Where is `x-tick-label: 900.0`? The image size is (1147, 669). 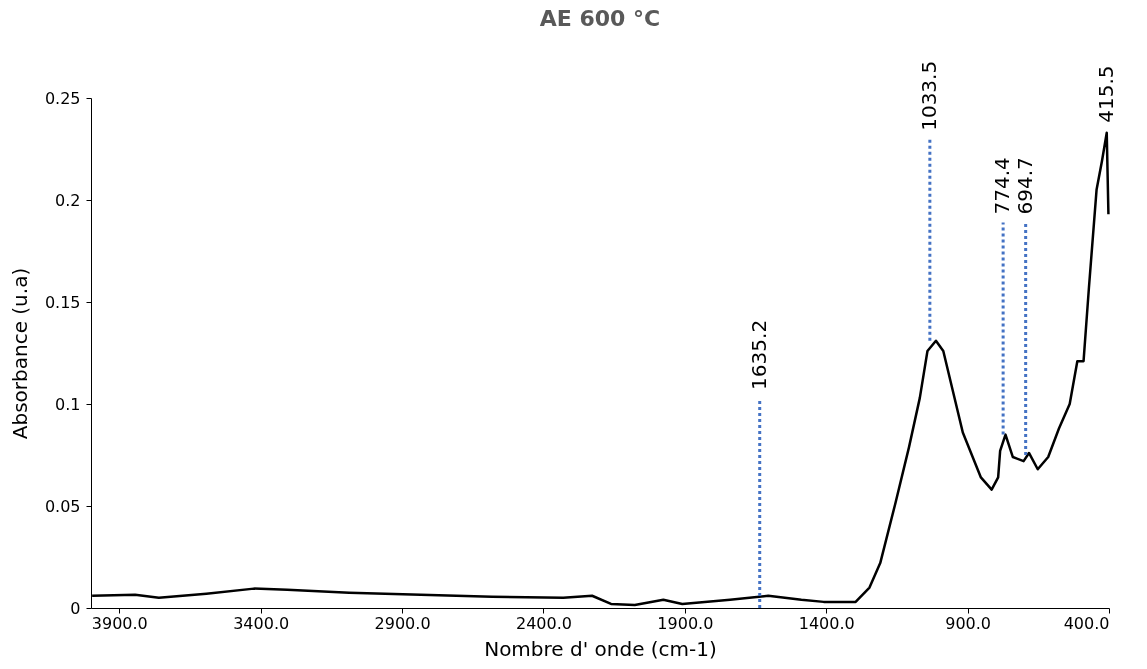 x-tick-label: 900.0 is located at coordinates (968, 623).